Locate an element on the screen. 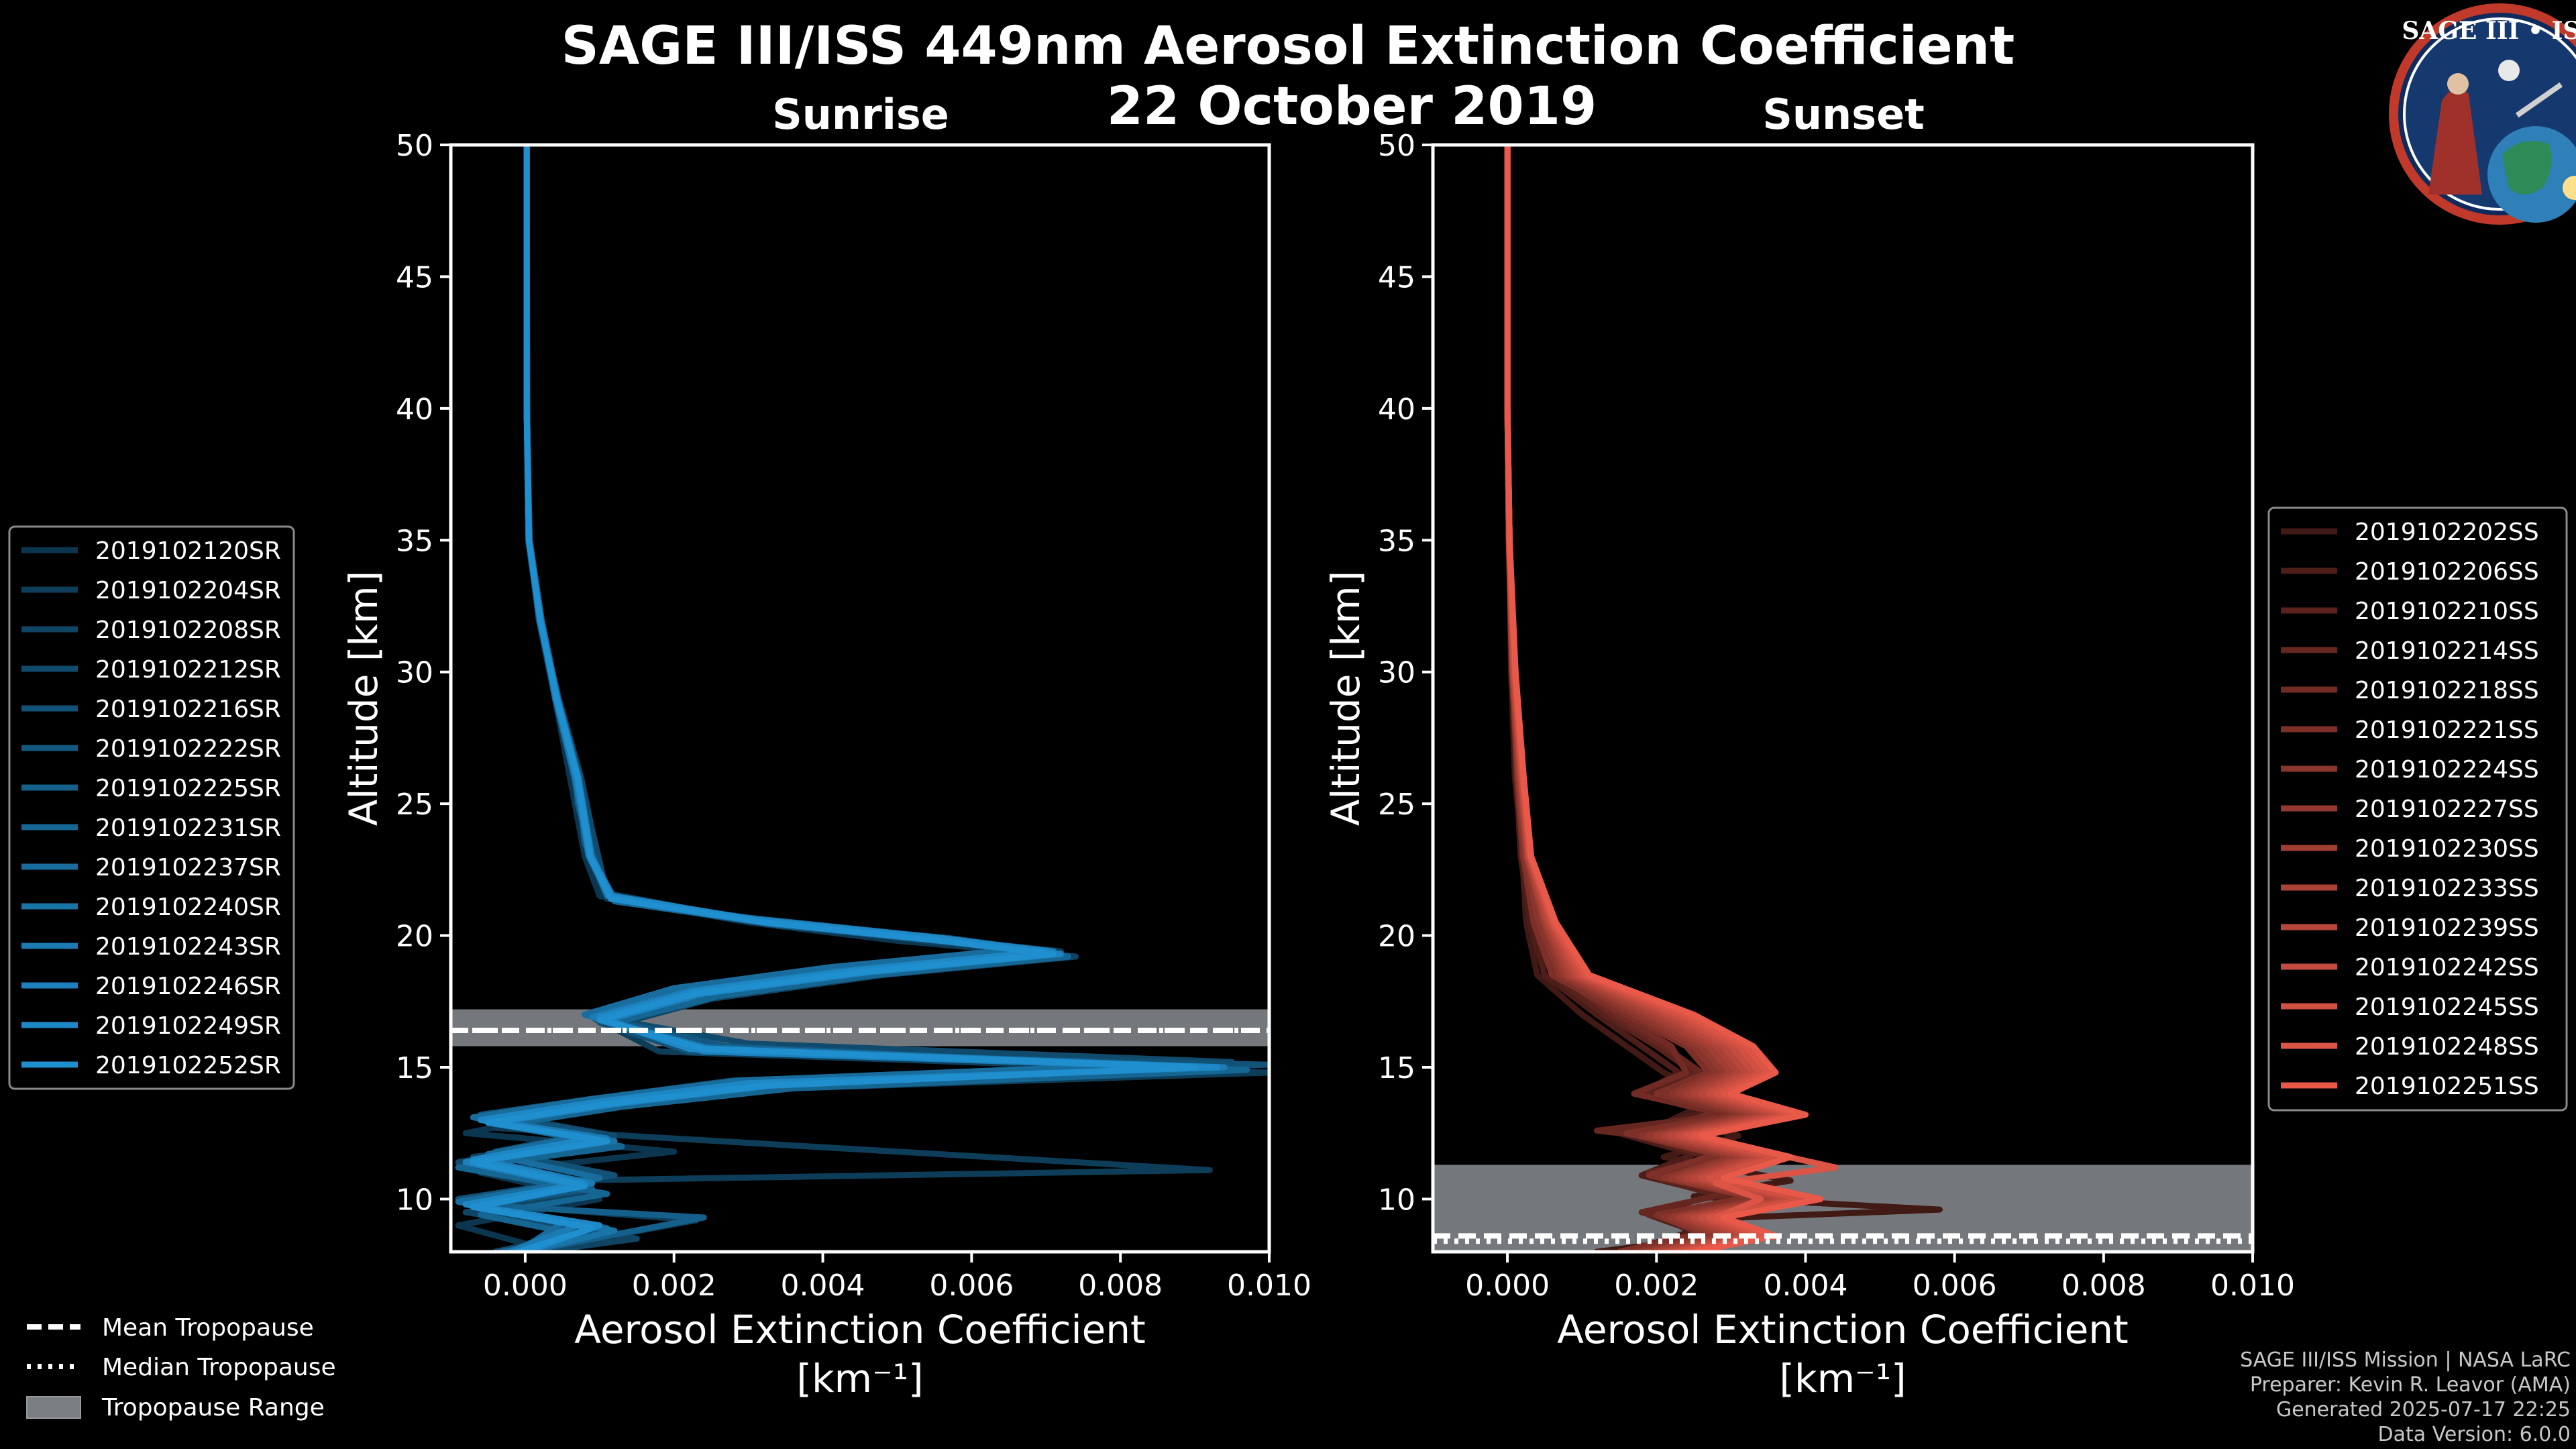 The width and height of the screenshot is (2576, 1449). legend-entry-2019102233SS: 2019102233SS is located at coordinates (2447, 888).